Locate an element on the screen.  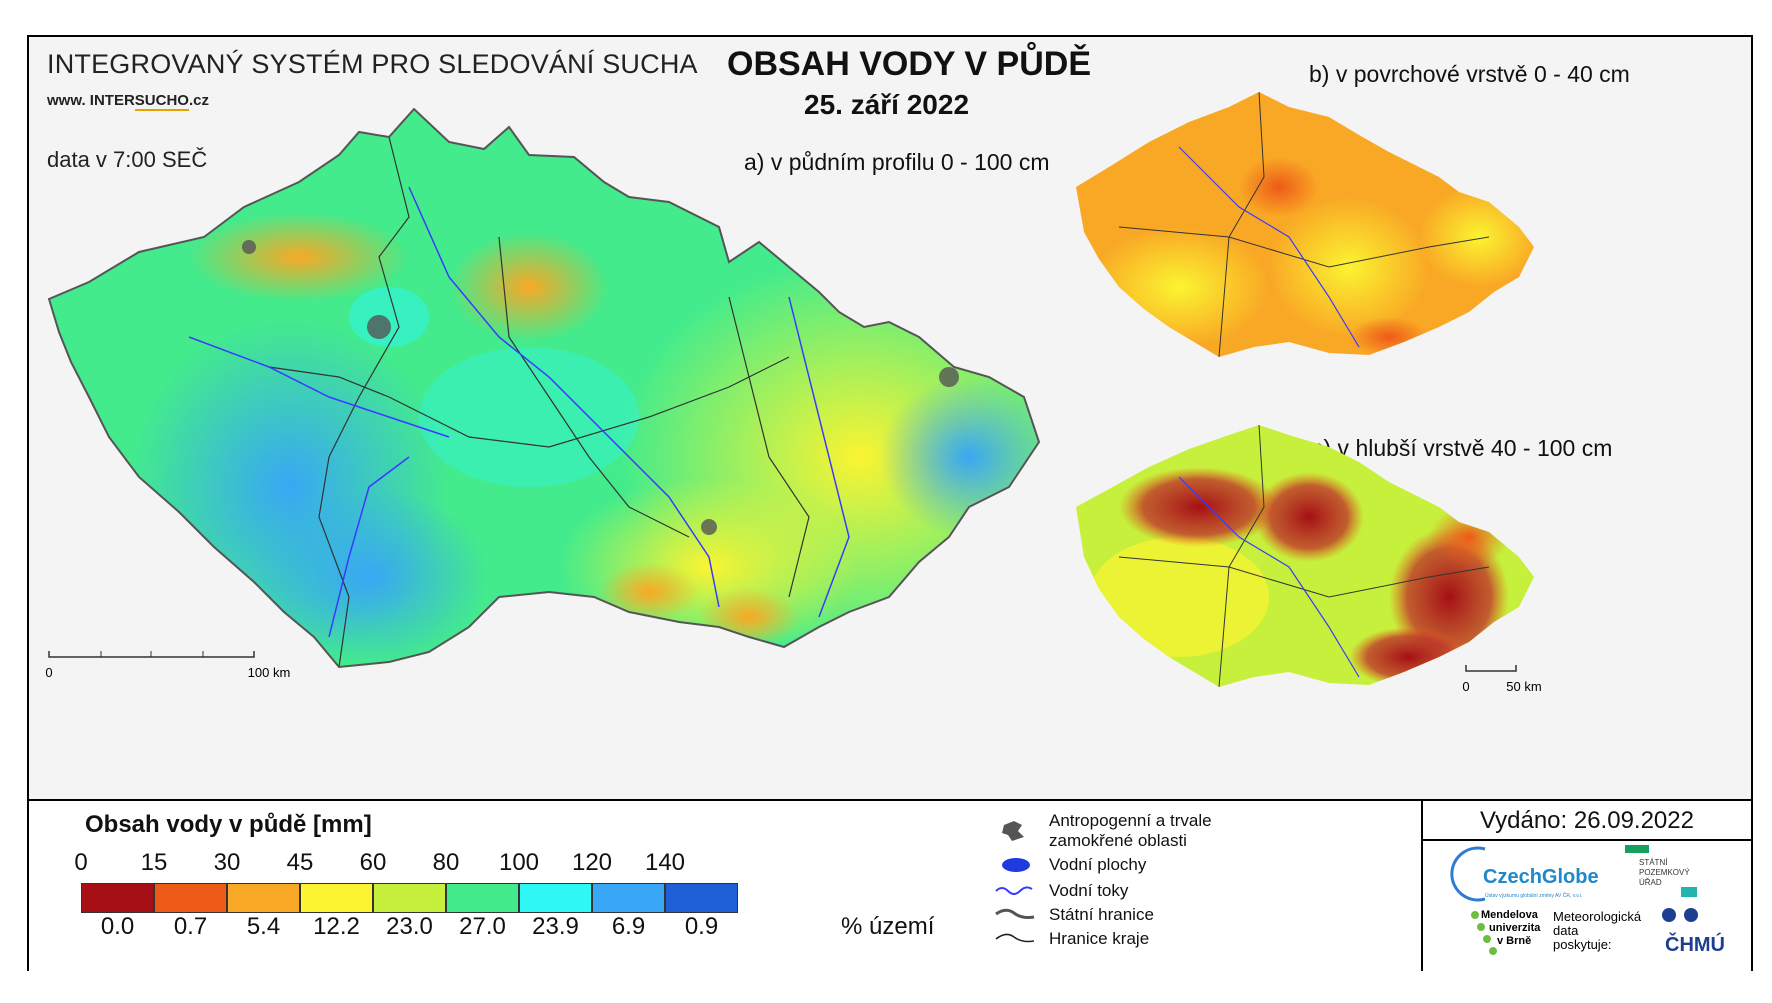
website-link: www. INTERSUCHO.cz is located at coordinates (128, 101).